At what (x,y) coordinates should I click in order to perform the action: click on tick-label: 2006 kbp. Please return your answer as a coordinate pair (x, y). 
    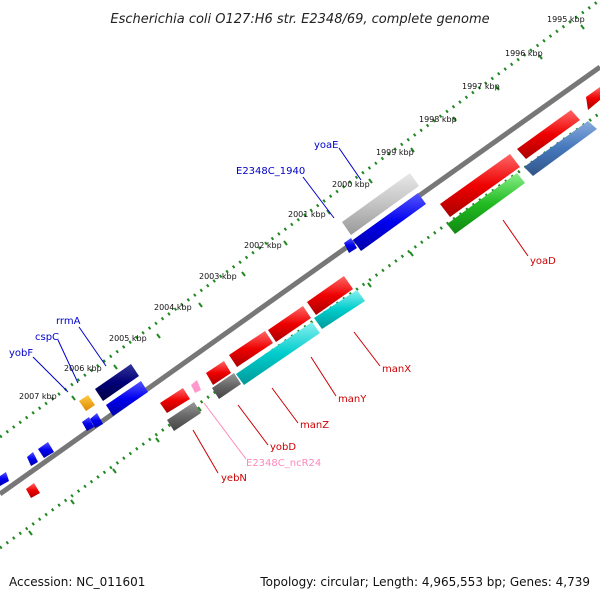
    Looking at the image, I should click on (83, 368).